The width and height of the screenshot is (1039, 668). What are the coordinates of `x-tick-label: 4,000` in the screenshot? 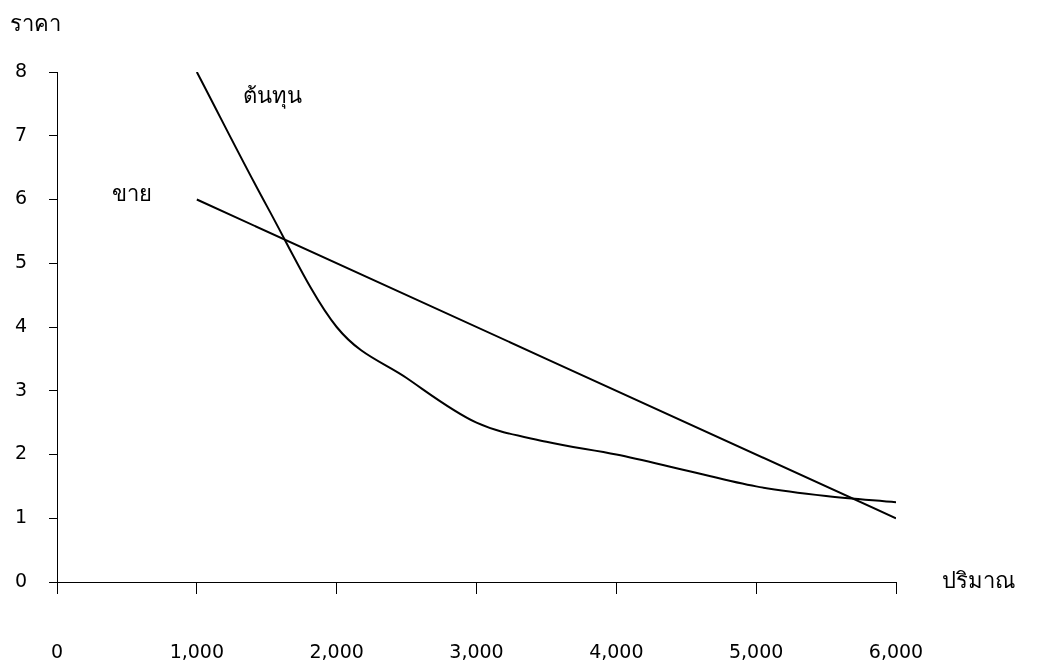 It's located at (616, 651).